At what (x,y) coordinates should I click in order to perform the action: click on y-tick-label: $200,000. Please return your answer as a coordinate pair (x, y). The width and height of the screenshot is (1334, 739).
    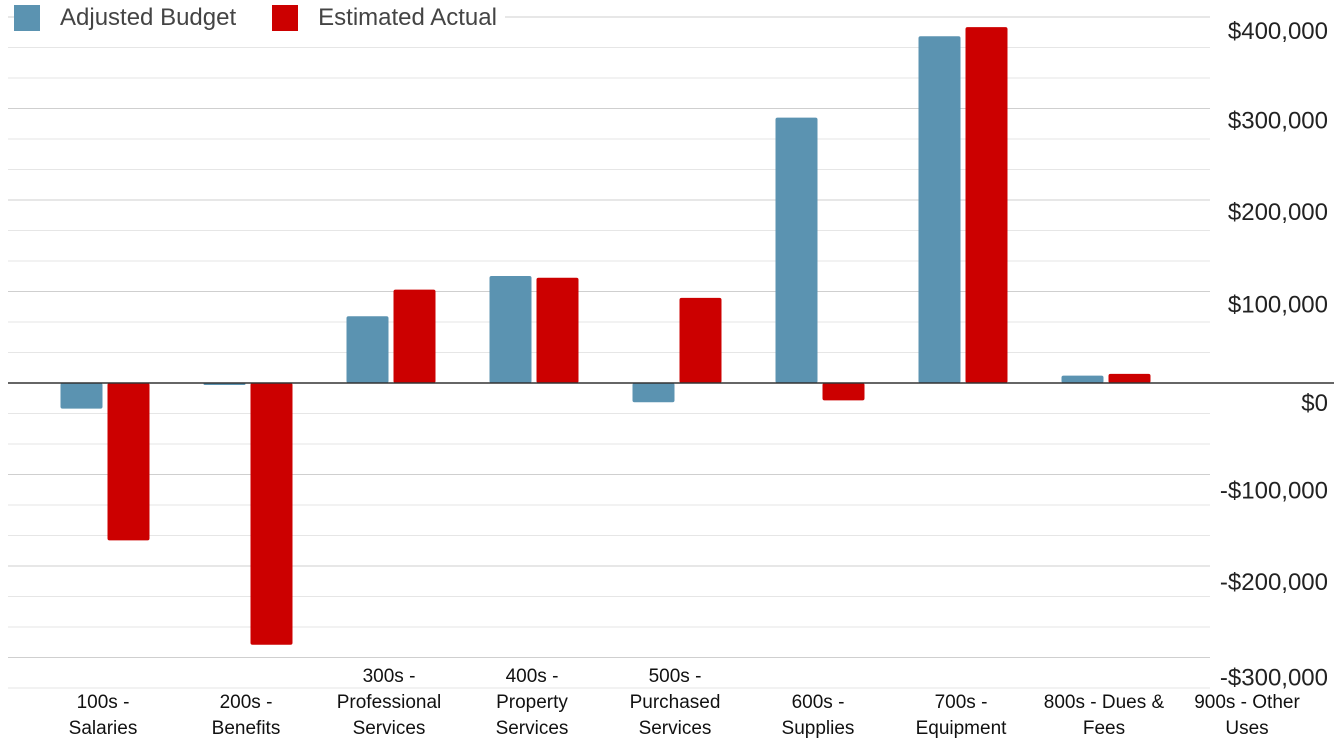
    Looking at the image, I should click on (1278, 212).